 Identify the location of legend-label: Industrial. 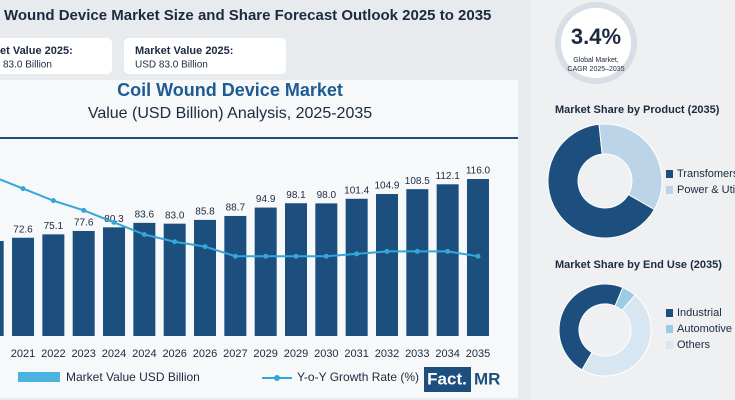
(699, 313).